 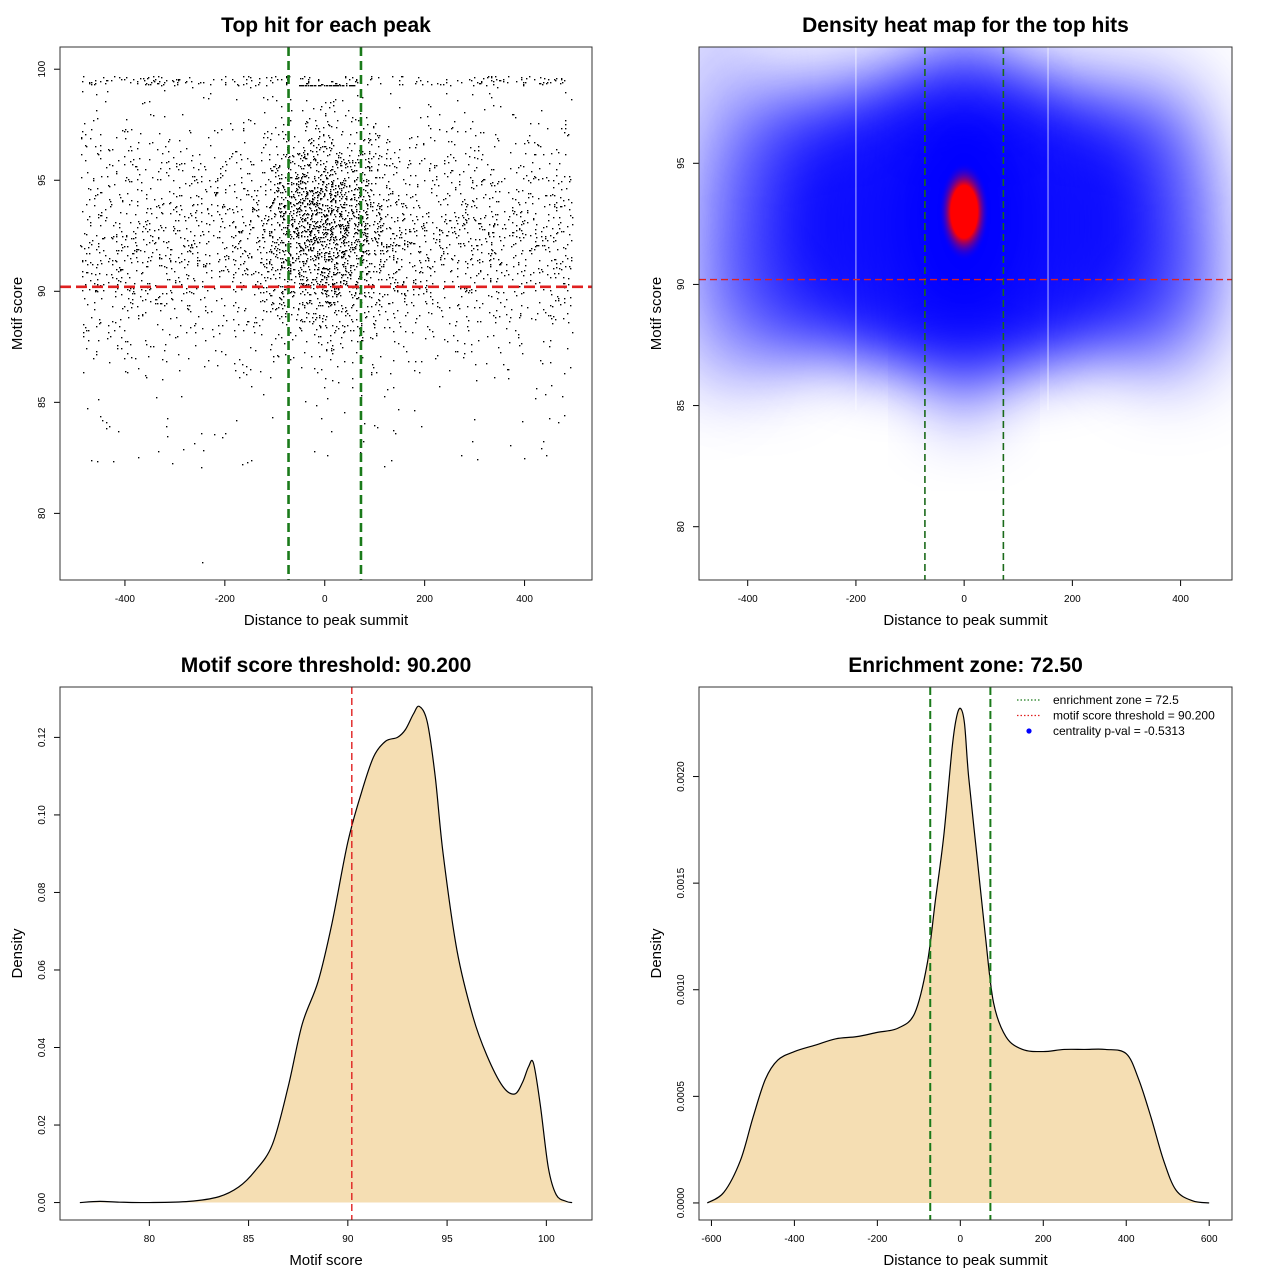 I want to click on y-tick-label: 0.0000, so click(x=681, y=1202).